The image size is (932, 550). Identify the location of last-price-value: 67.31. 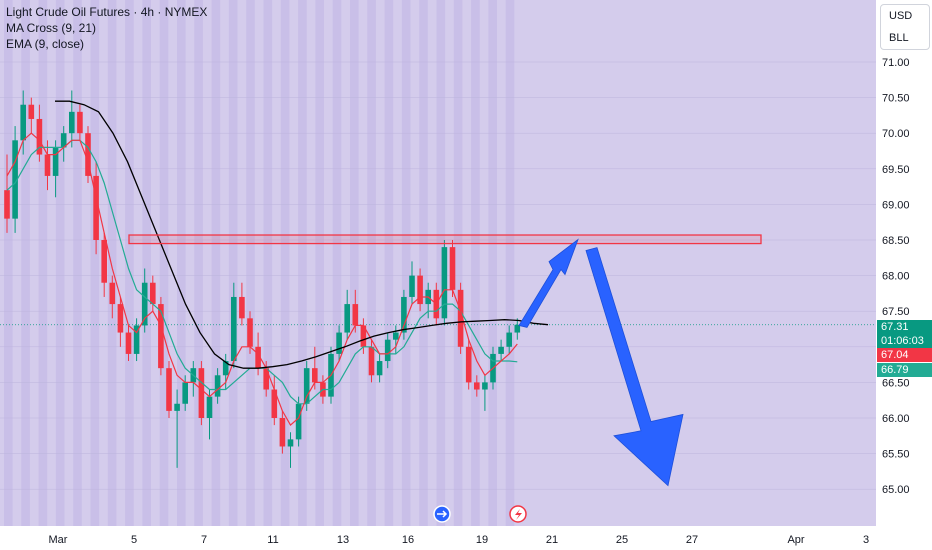
(895, 327).